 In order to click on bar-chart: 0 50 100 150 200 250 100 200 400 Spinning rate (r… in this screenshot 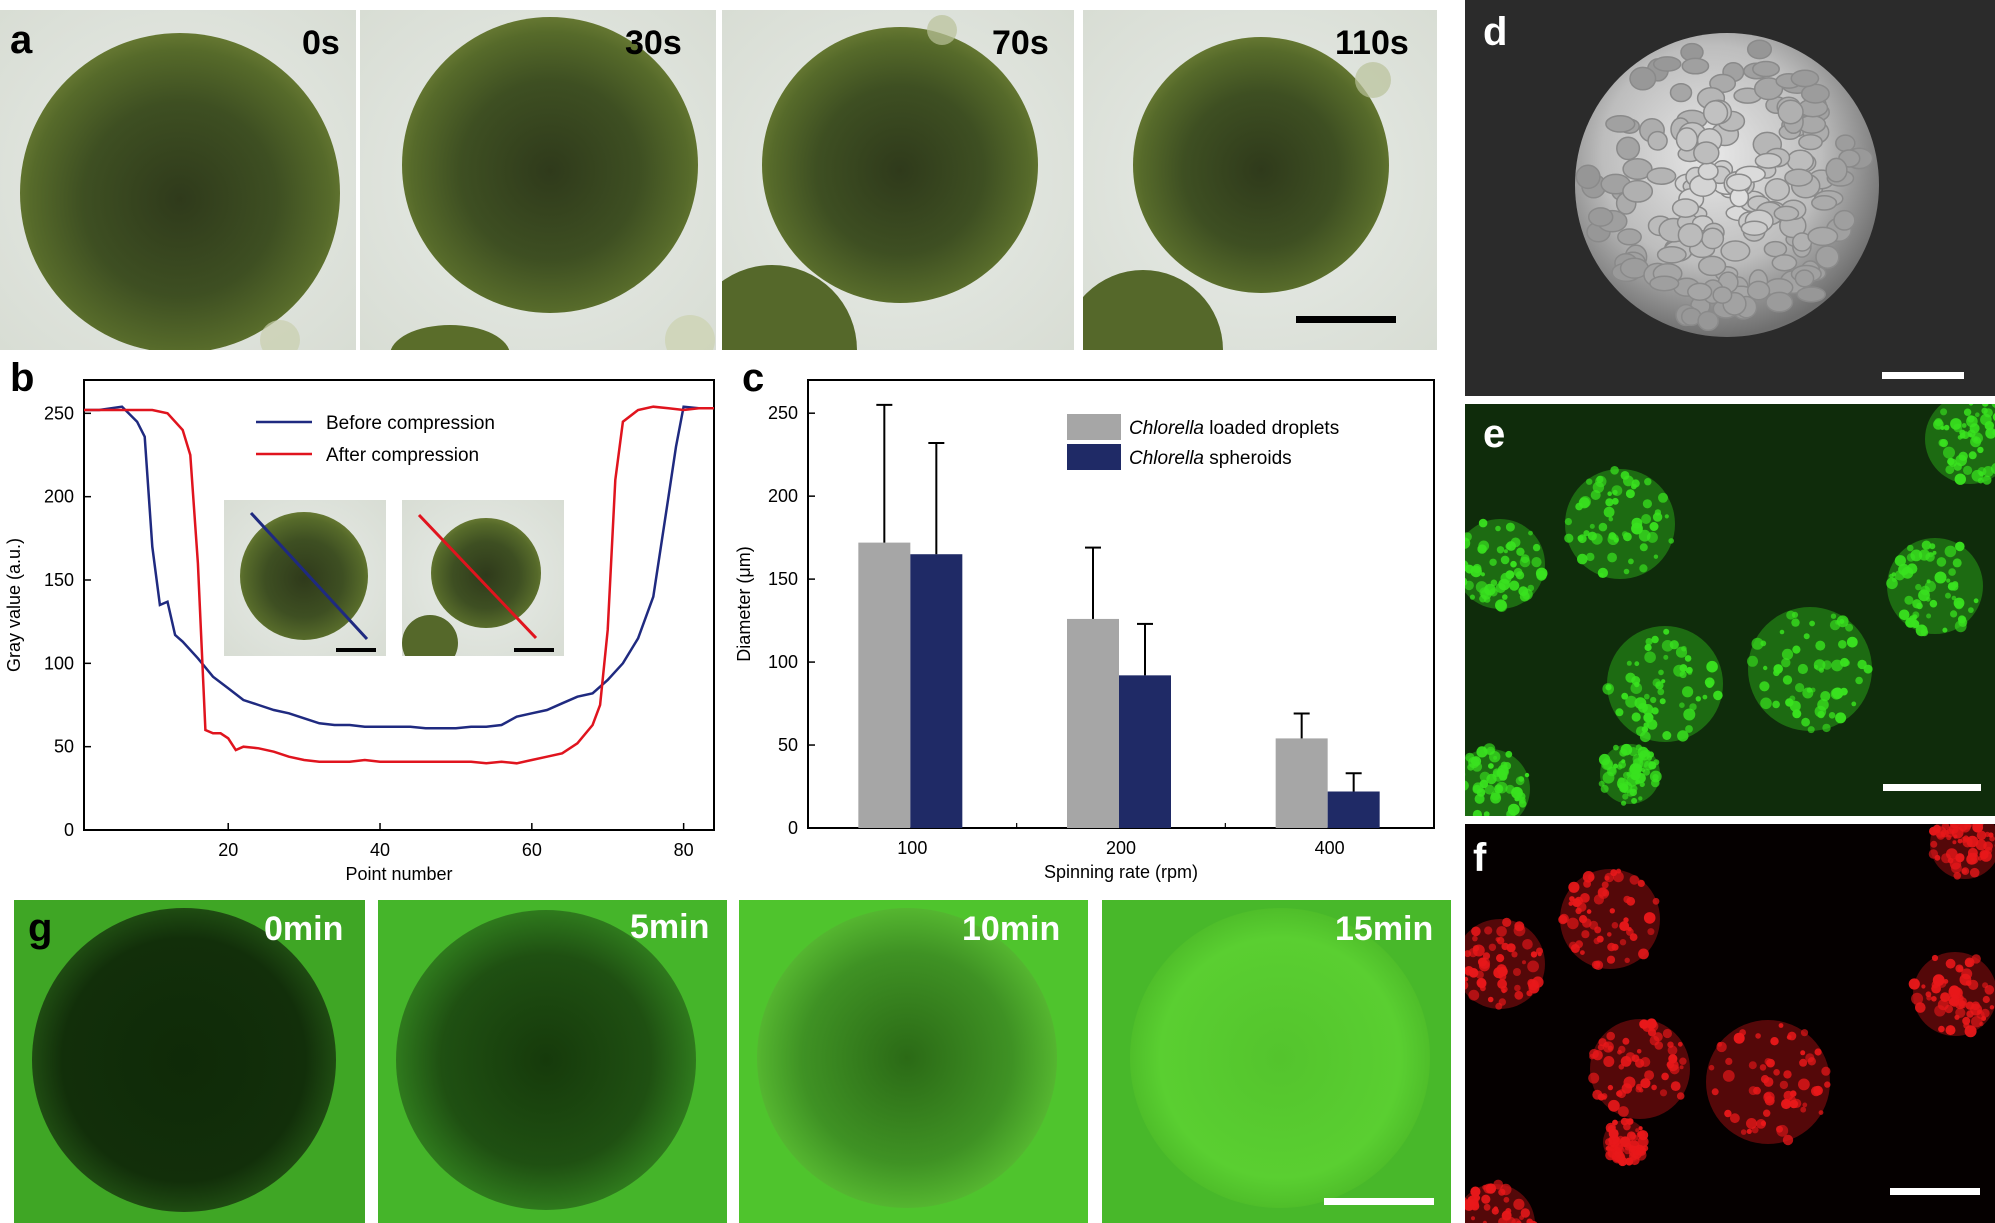, I will do `click(1084, 630)`.